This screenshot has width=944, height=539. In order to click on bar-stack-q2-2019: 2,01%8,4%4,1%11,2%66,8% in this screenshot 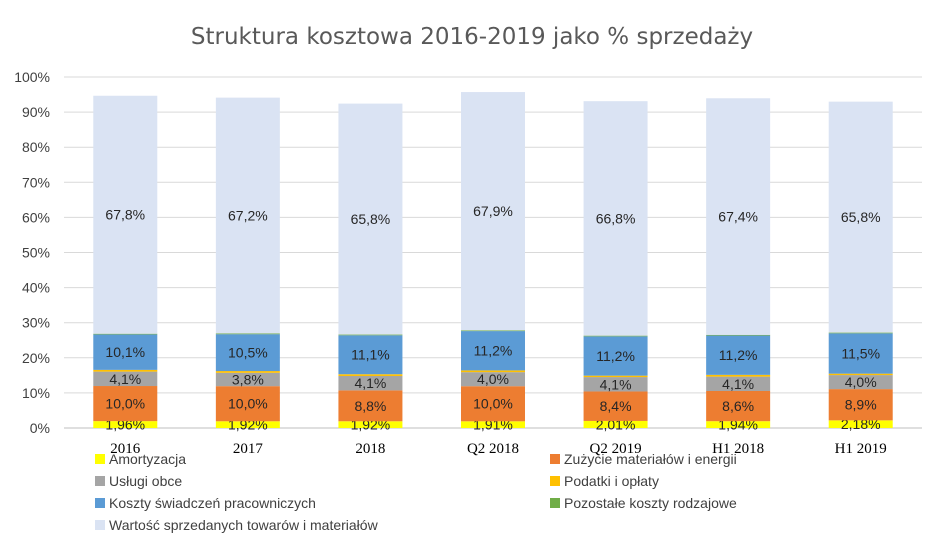, I will do `click(615, 266)`.